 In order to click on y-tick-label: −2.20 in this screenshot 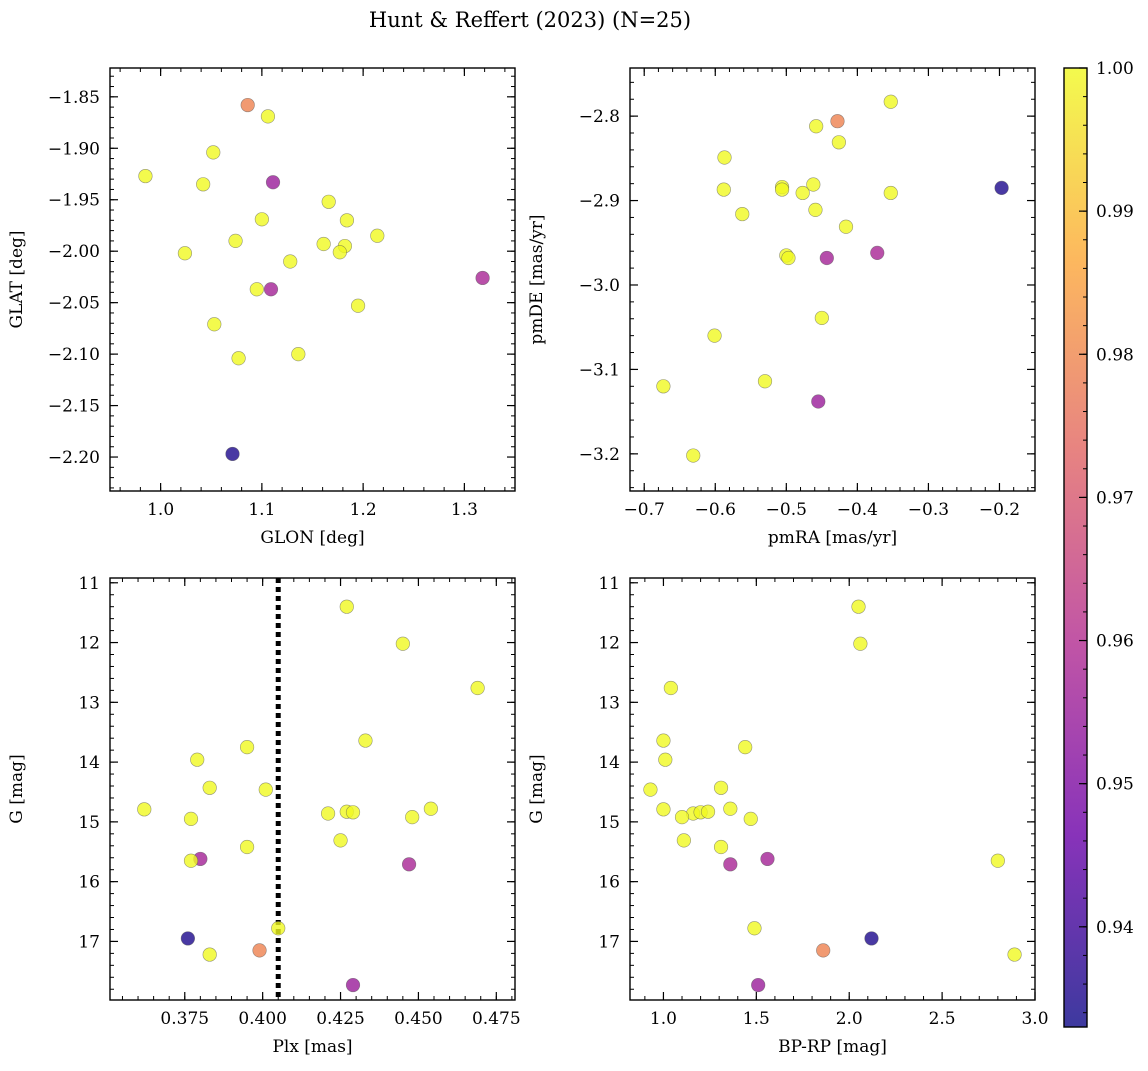, I will do `click(74, 458)`.